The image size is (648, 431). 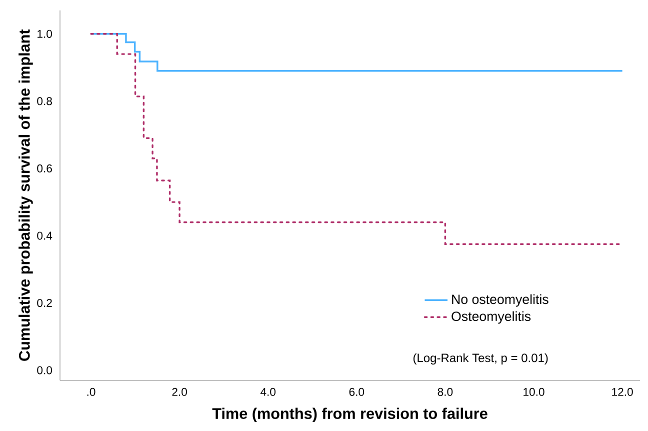 I want to click on x-tick-label: 2.0, so click(x=179, y=392).